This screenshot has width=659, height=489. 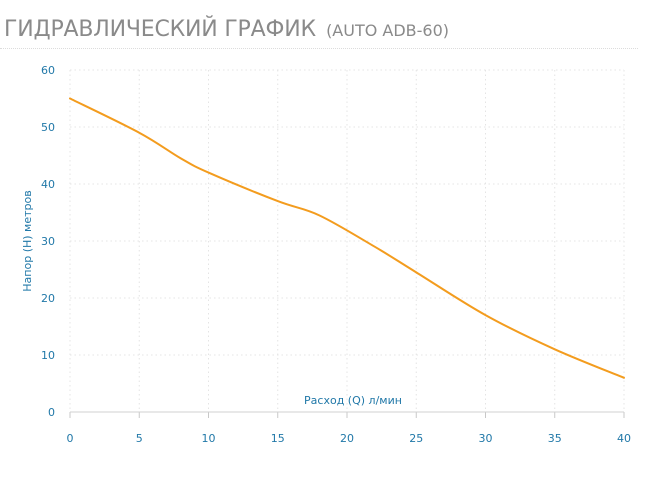 What do you see at coordinates (27, 240) in the screenshot?
I see `y-axis-title: Напор (H) метров` at bounding box center [27, 240].